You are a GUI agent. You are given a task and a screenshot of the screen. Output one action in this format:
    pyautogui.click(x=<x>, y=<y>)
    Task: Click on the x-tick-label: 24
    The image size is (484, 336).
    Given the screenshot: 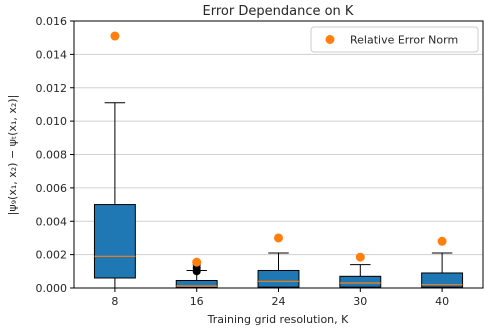 What is the action you would take?
    pyautogui.click(x=279, y=301)
    